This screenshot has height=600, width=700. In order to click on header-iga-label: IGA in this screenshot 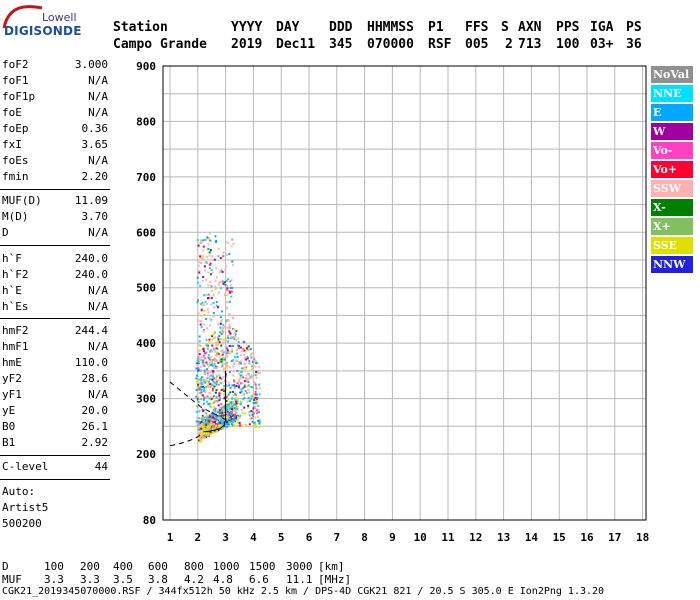, I will do `click(602, 27)`.